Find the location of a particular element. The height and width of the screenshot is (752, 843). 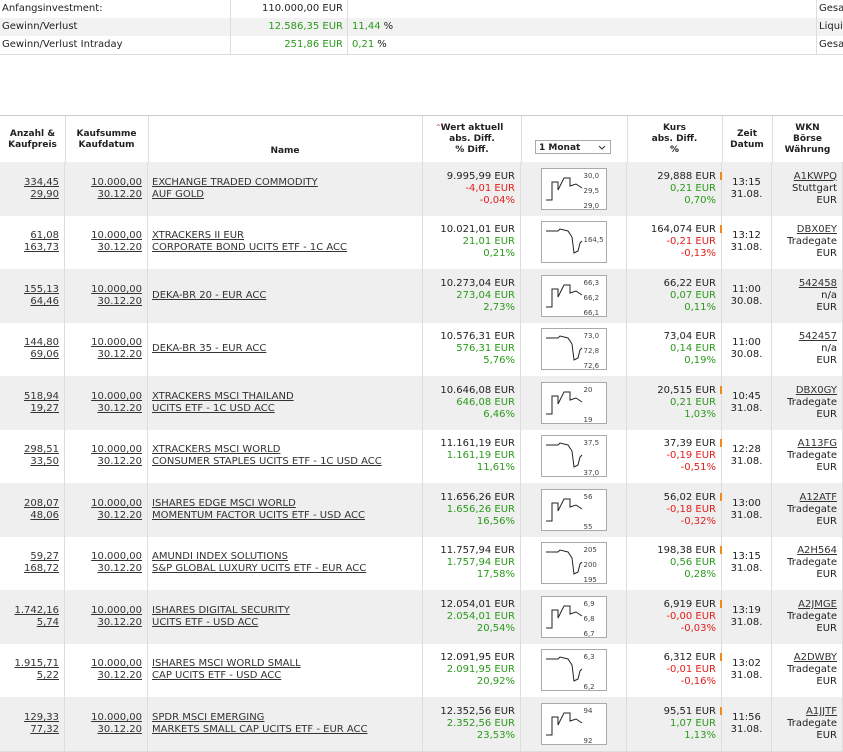

quantity: 1.915,71 is located at coordinates (36, 664).